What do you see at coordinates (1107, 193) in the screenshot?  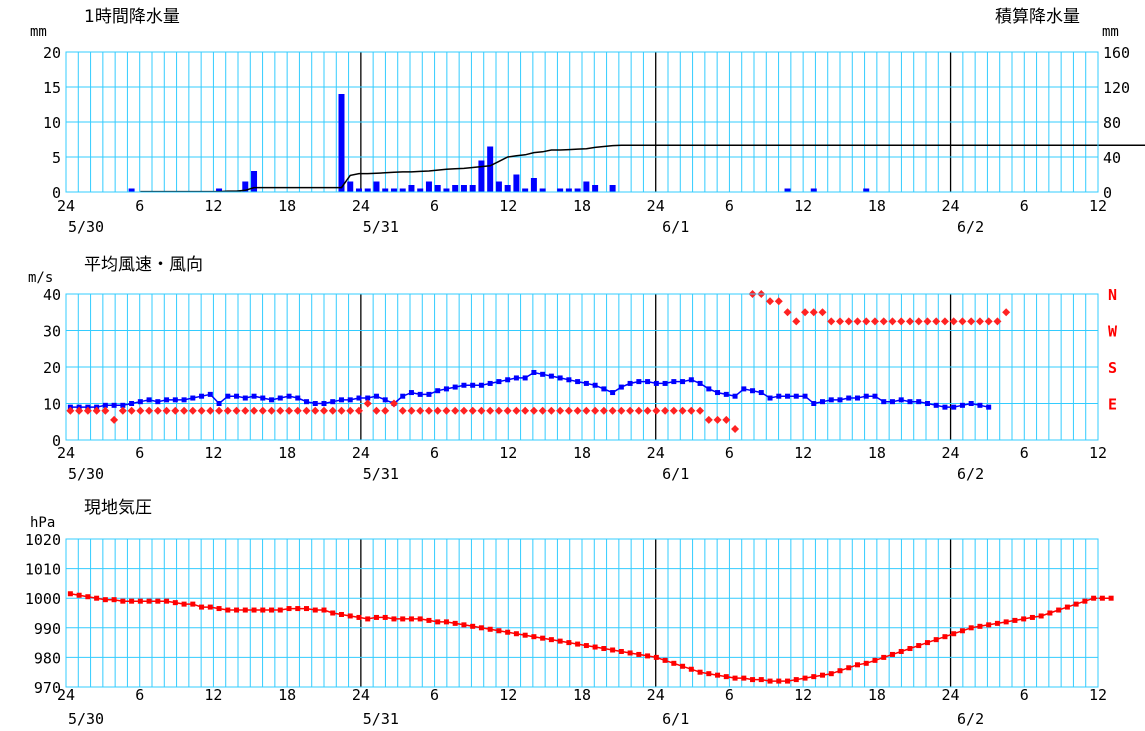 I see `y2-tick-label: 0` at bounding box center [1107, 193].